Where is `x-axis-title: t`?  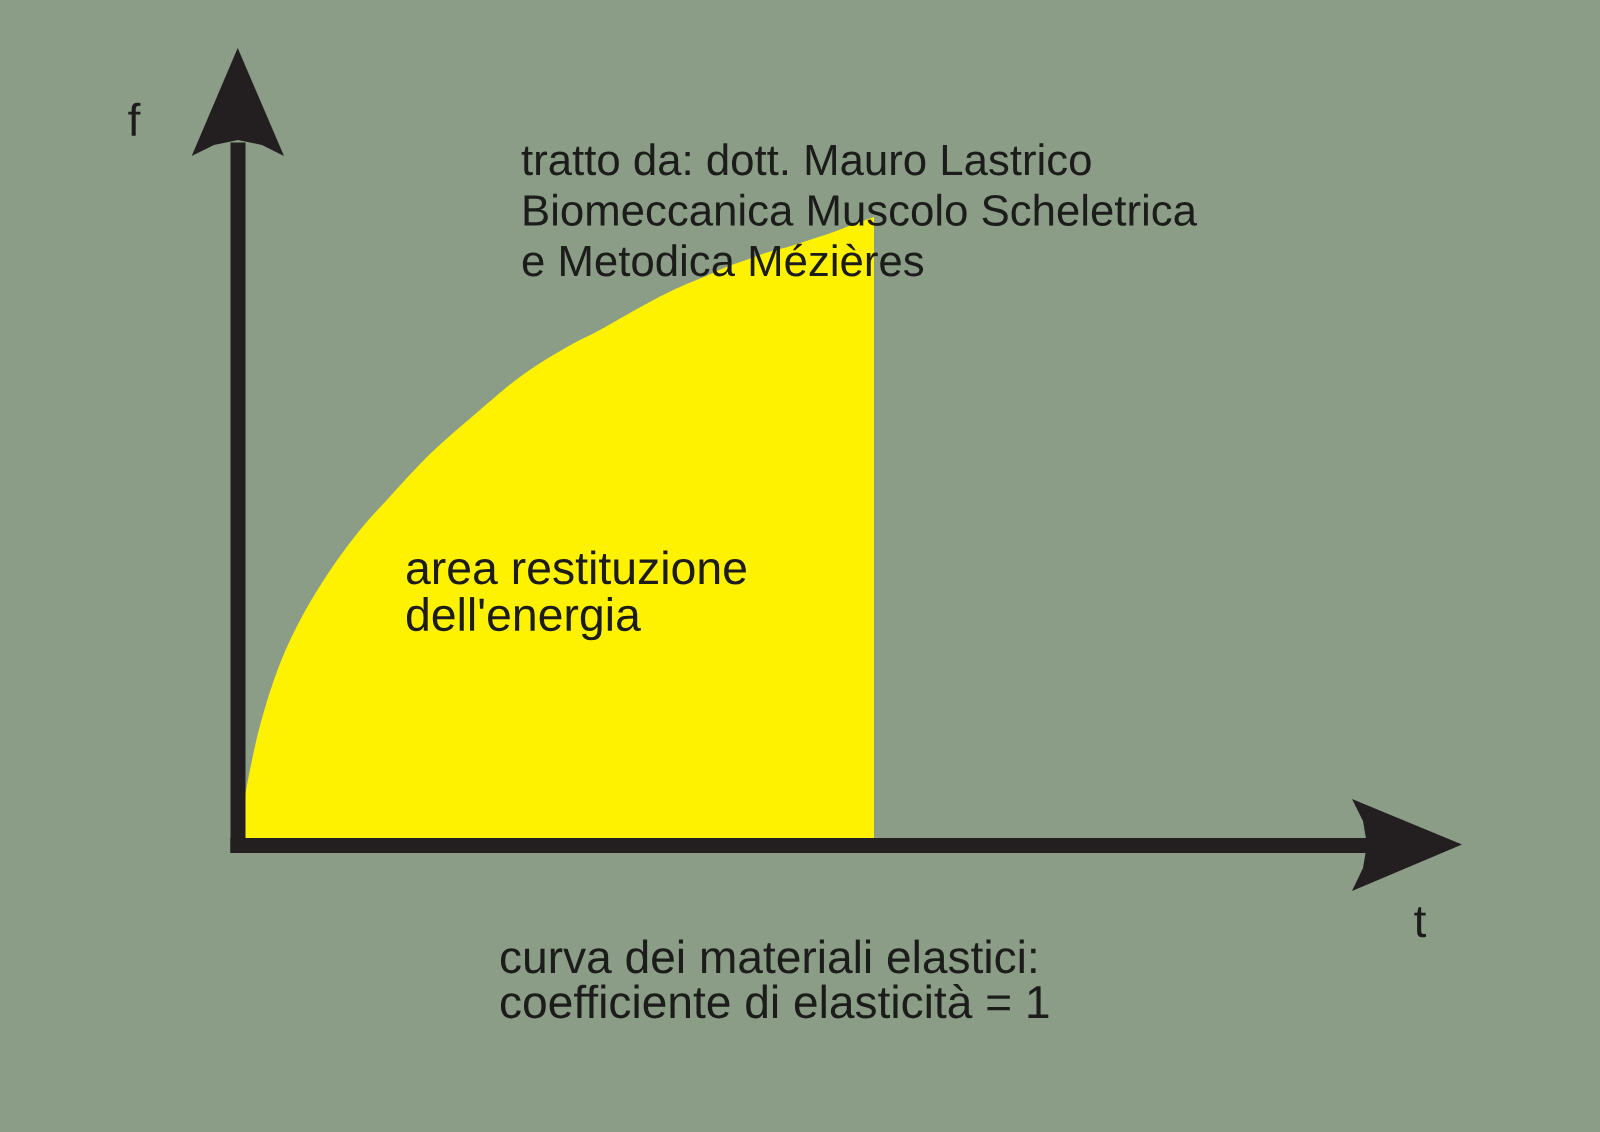
x-axis-title: t is located at coordinates (1420, 922).